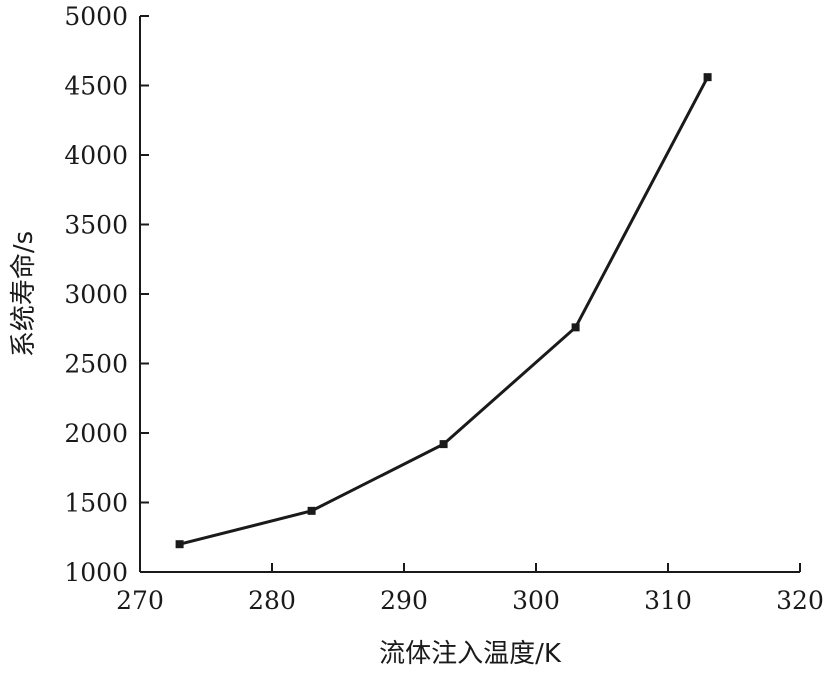 The height and width of the screenshot is (673, 827). I want to click on x-tick-label: 310, so click(668, 600).